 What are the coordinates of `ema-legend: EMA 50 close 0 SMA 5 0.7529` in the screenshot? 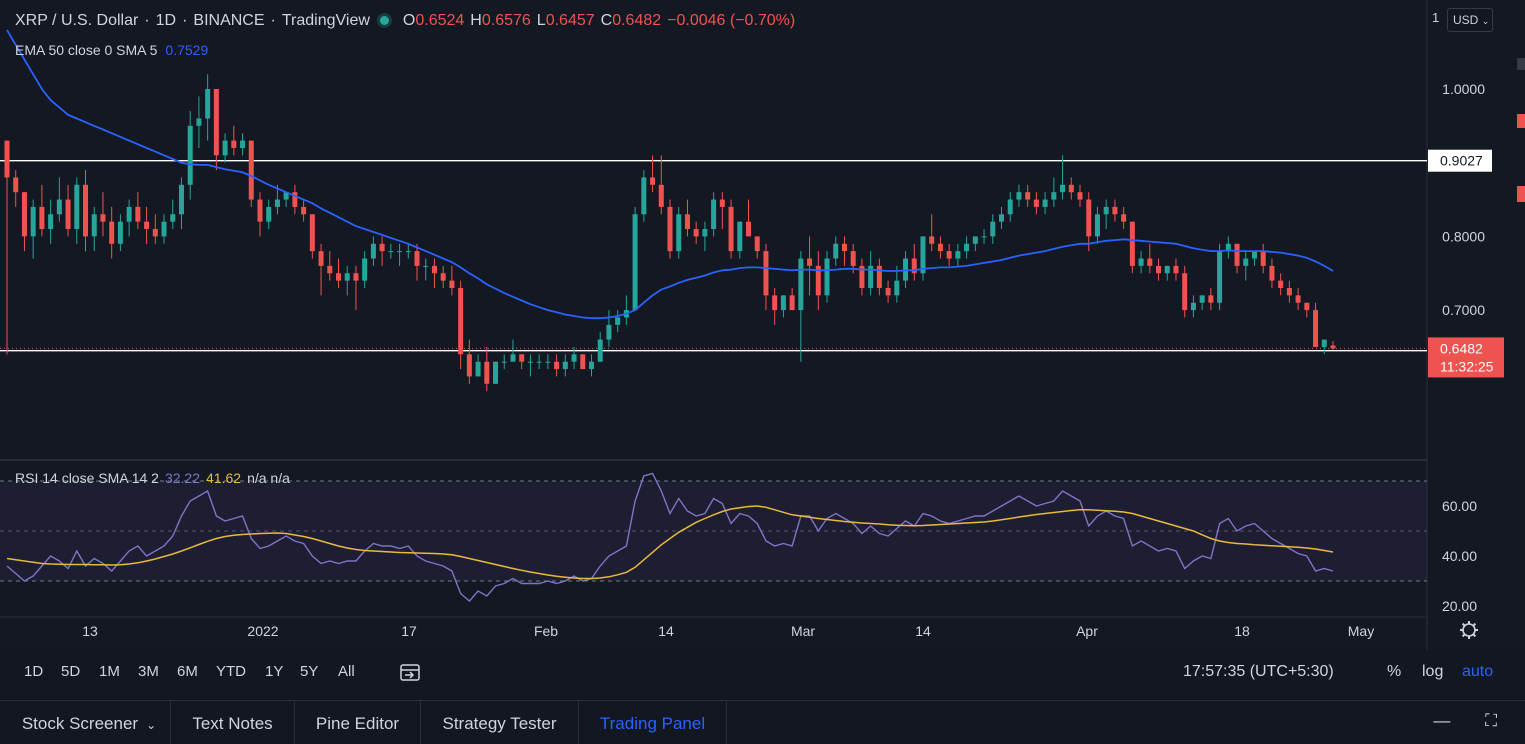 It's located at (111, 50).